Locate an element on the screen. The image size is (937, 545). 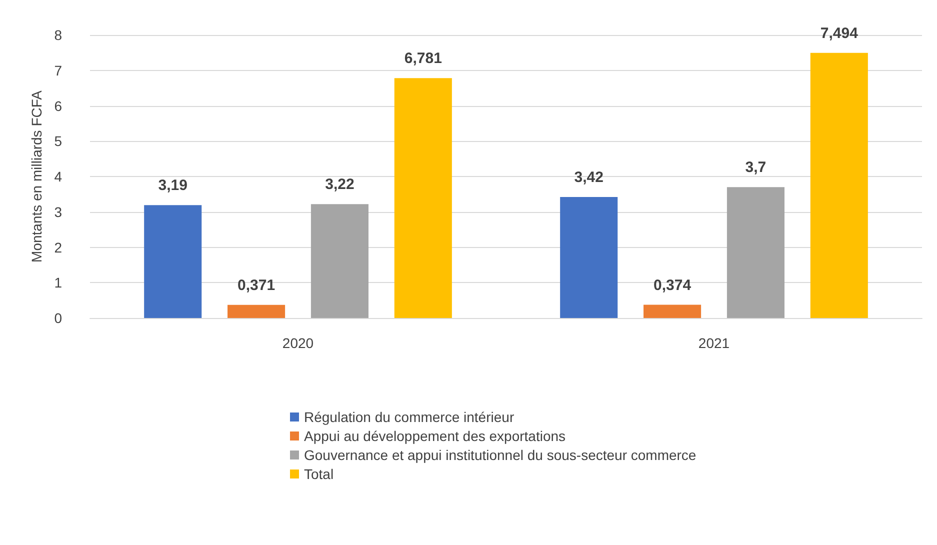
y-tick-label: 3 is located at coordinates (58, 212).